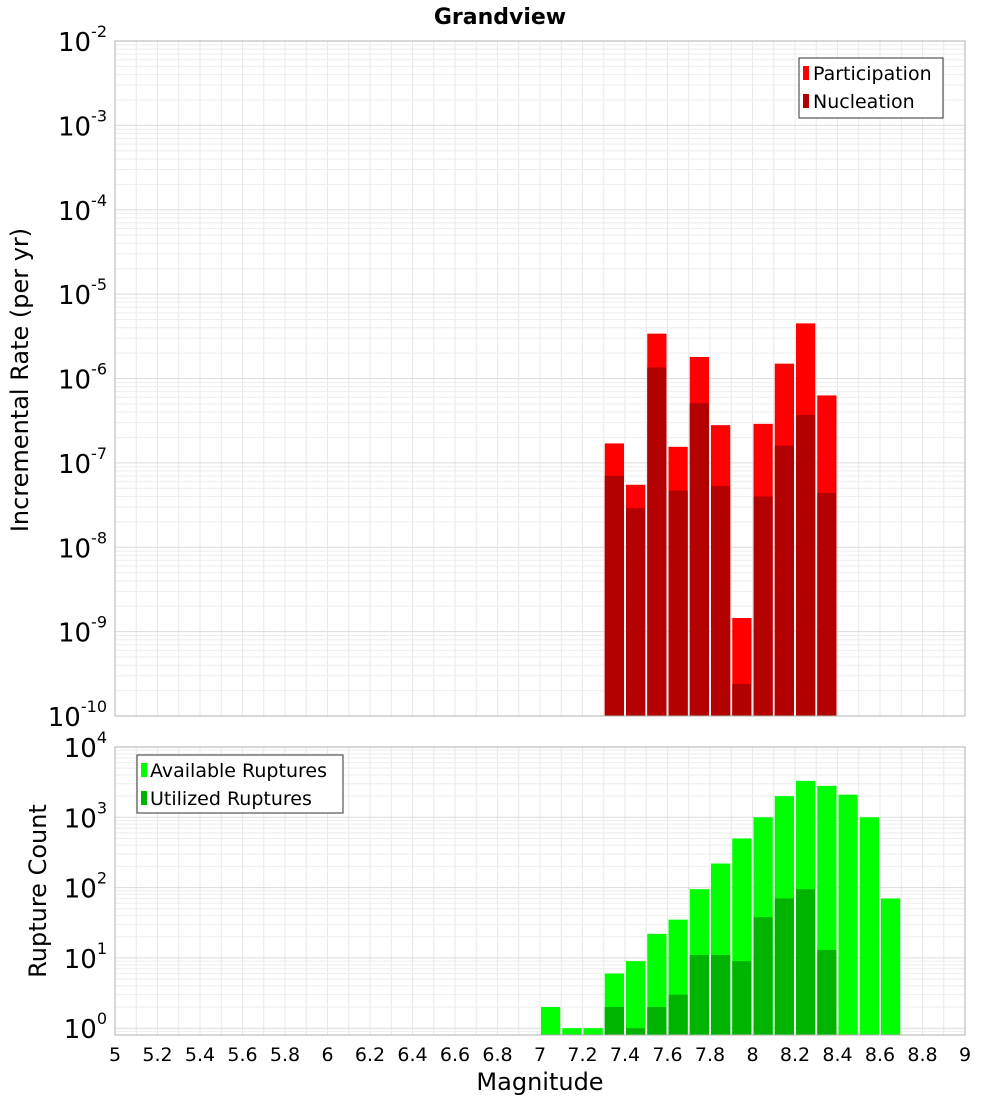  I want to click on y-tick-label: 10⁻⁹, so click(82, 631).